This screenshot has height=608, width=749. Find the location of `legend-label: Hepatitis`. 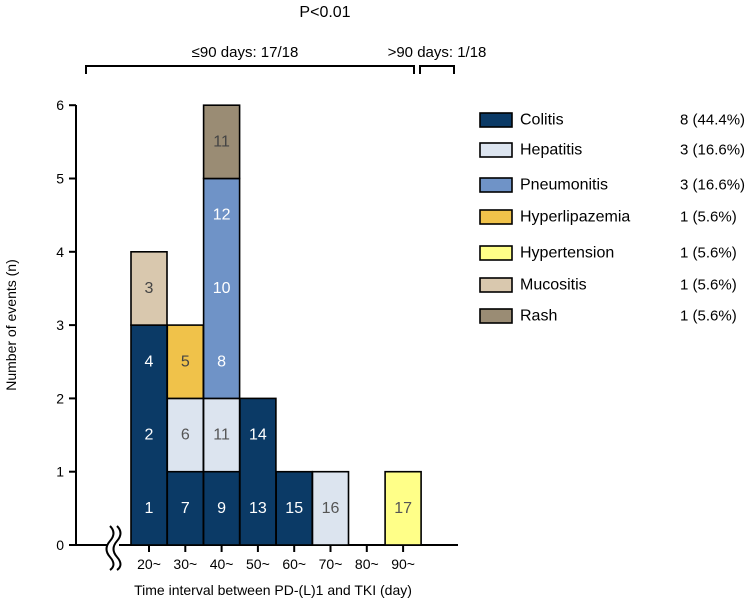

legend-label: Hepatitis is located at coordinates (551, 150).